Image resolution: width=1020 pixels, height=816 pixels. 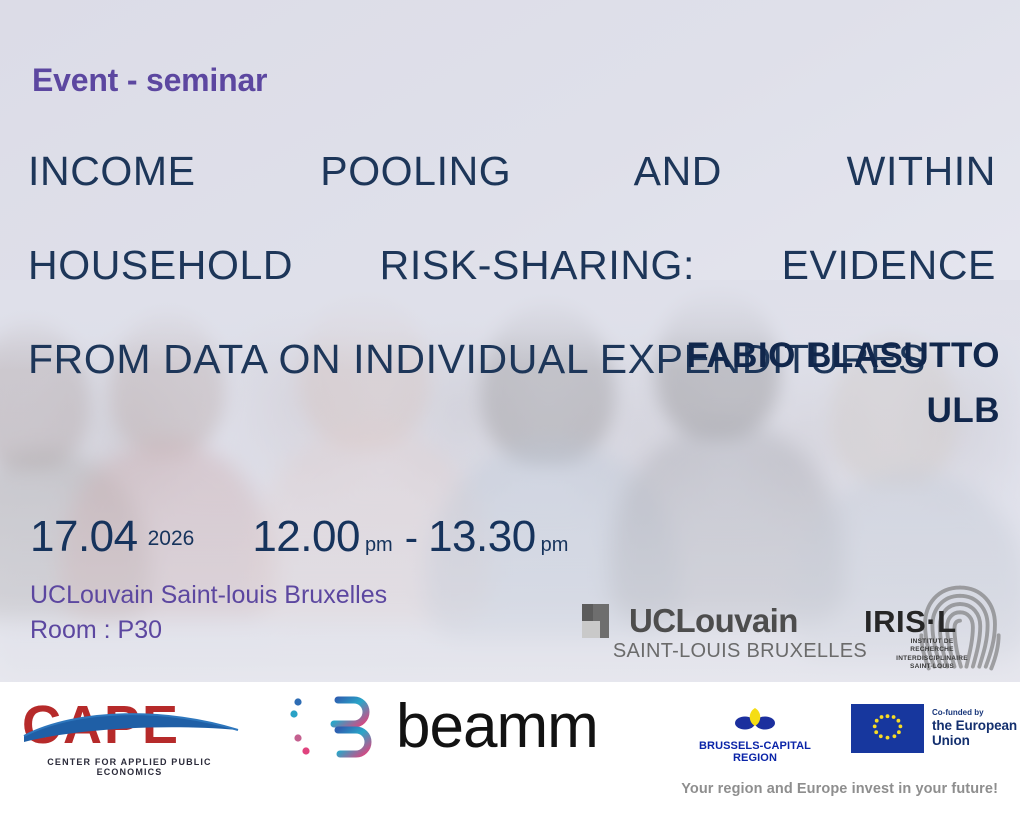 I want to click on irisl-sub-line-2: RECHERCHE, so click(x=932, y=650).